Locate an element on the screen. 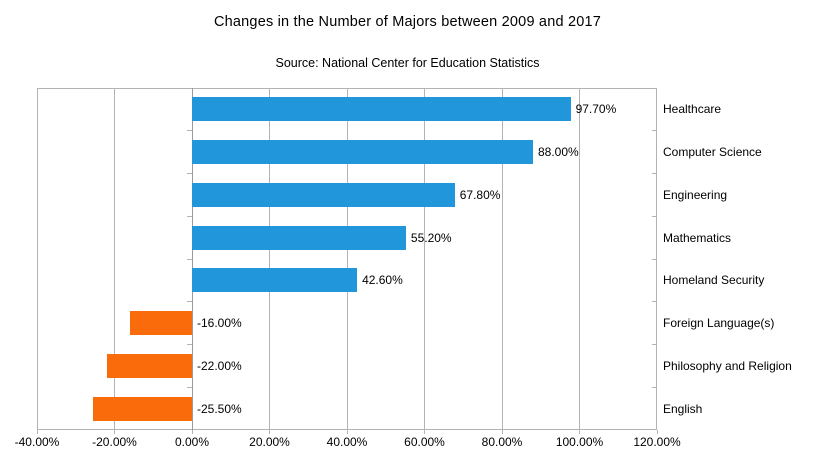 Image resolution: width=815 pixels, height=461 pixels. zero-axis-line is located at coordinates (192, 259).